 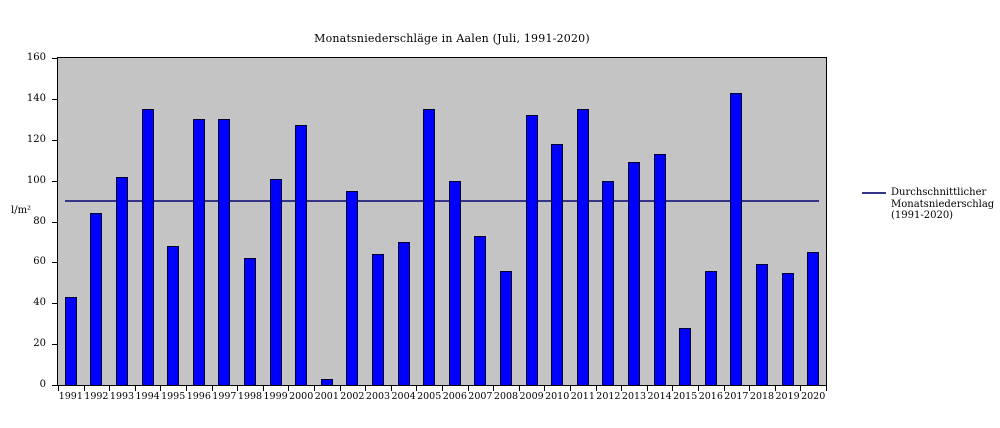 What do you see at coordinates (557, 264) in the screenshot?
I see `bar-2010` at bounding box center [557, 264].